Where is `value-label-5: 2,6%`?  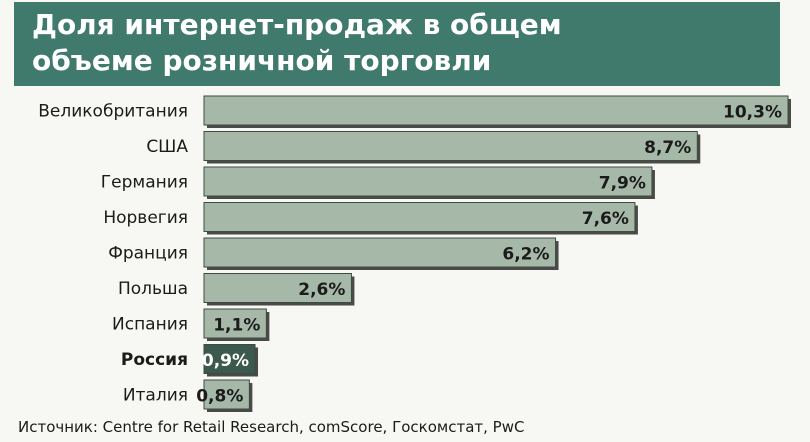 value-label-5: 2,6% is located at coordinates (321, 290).